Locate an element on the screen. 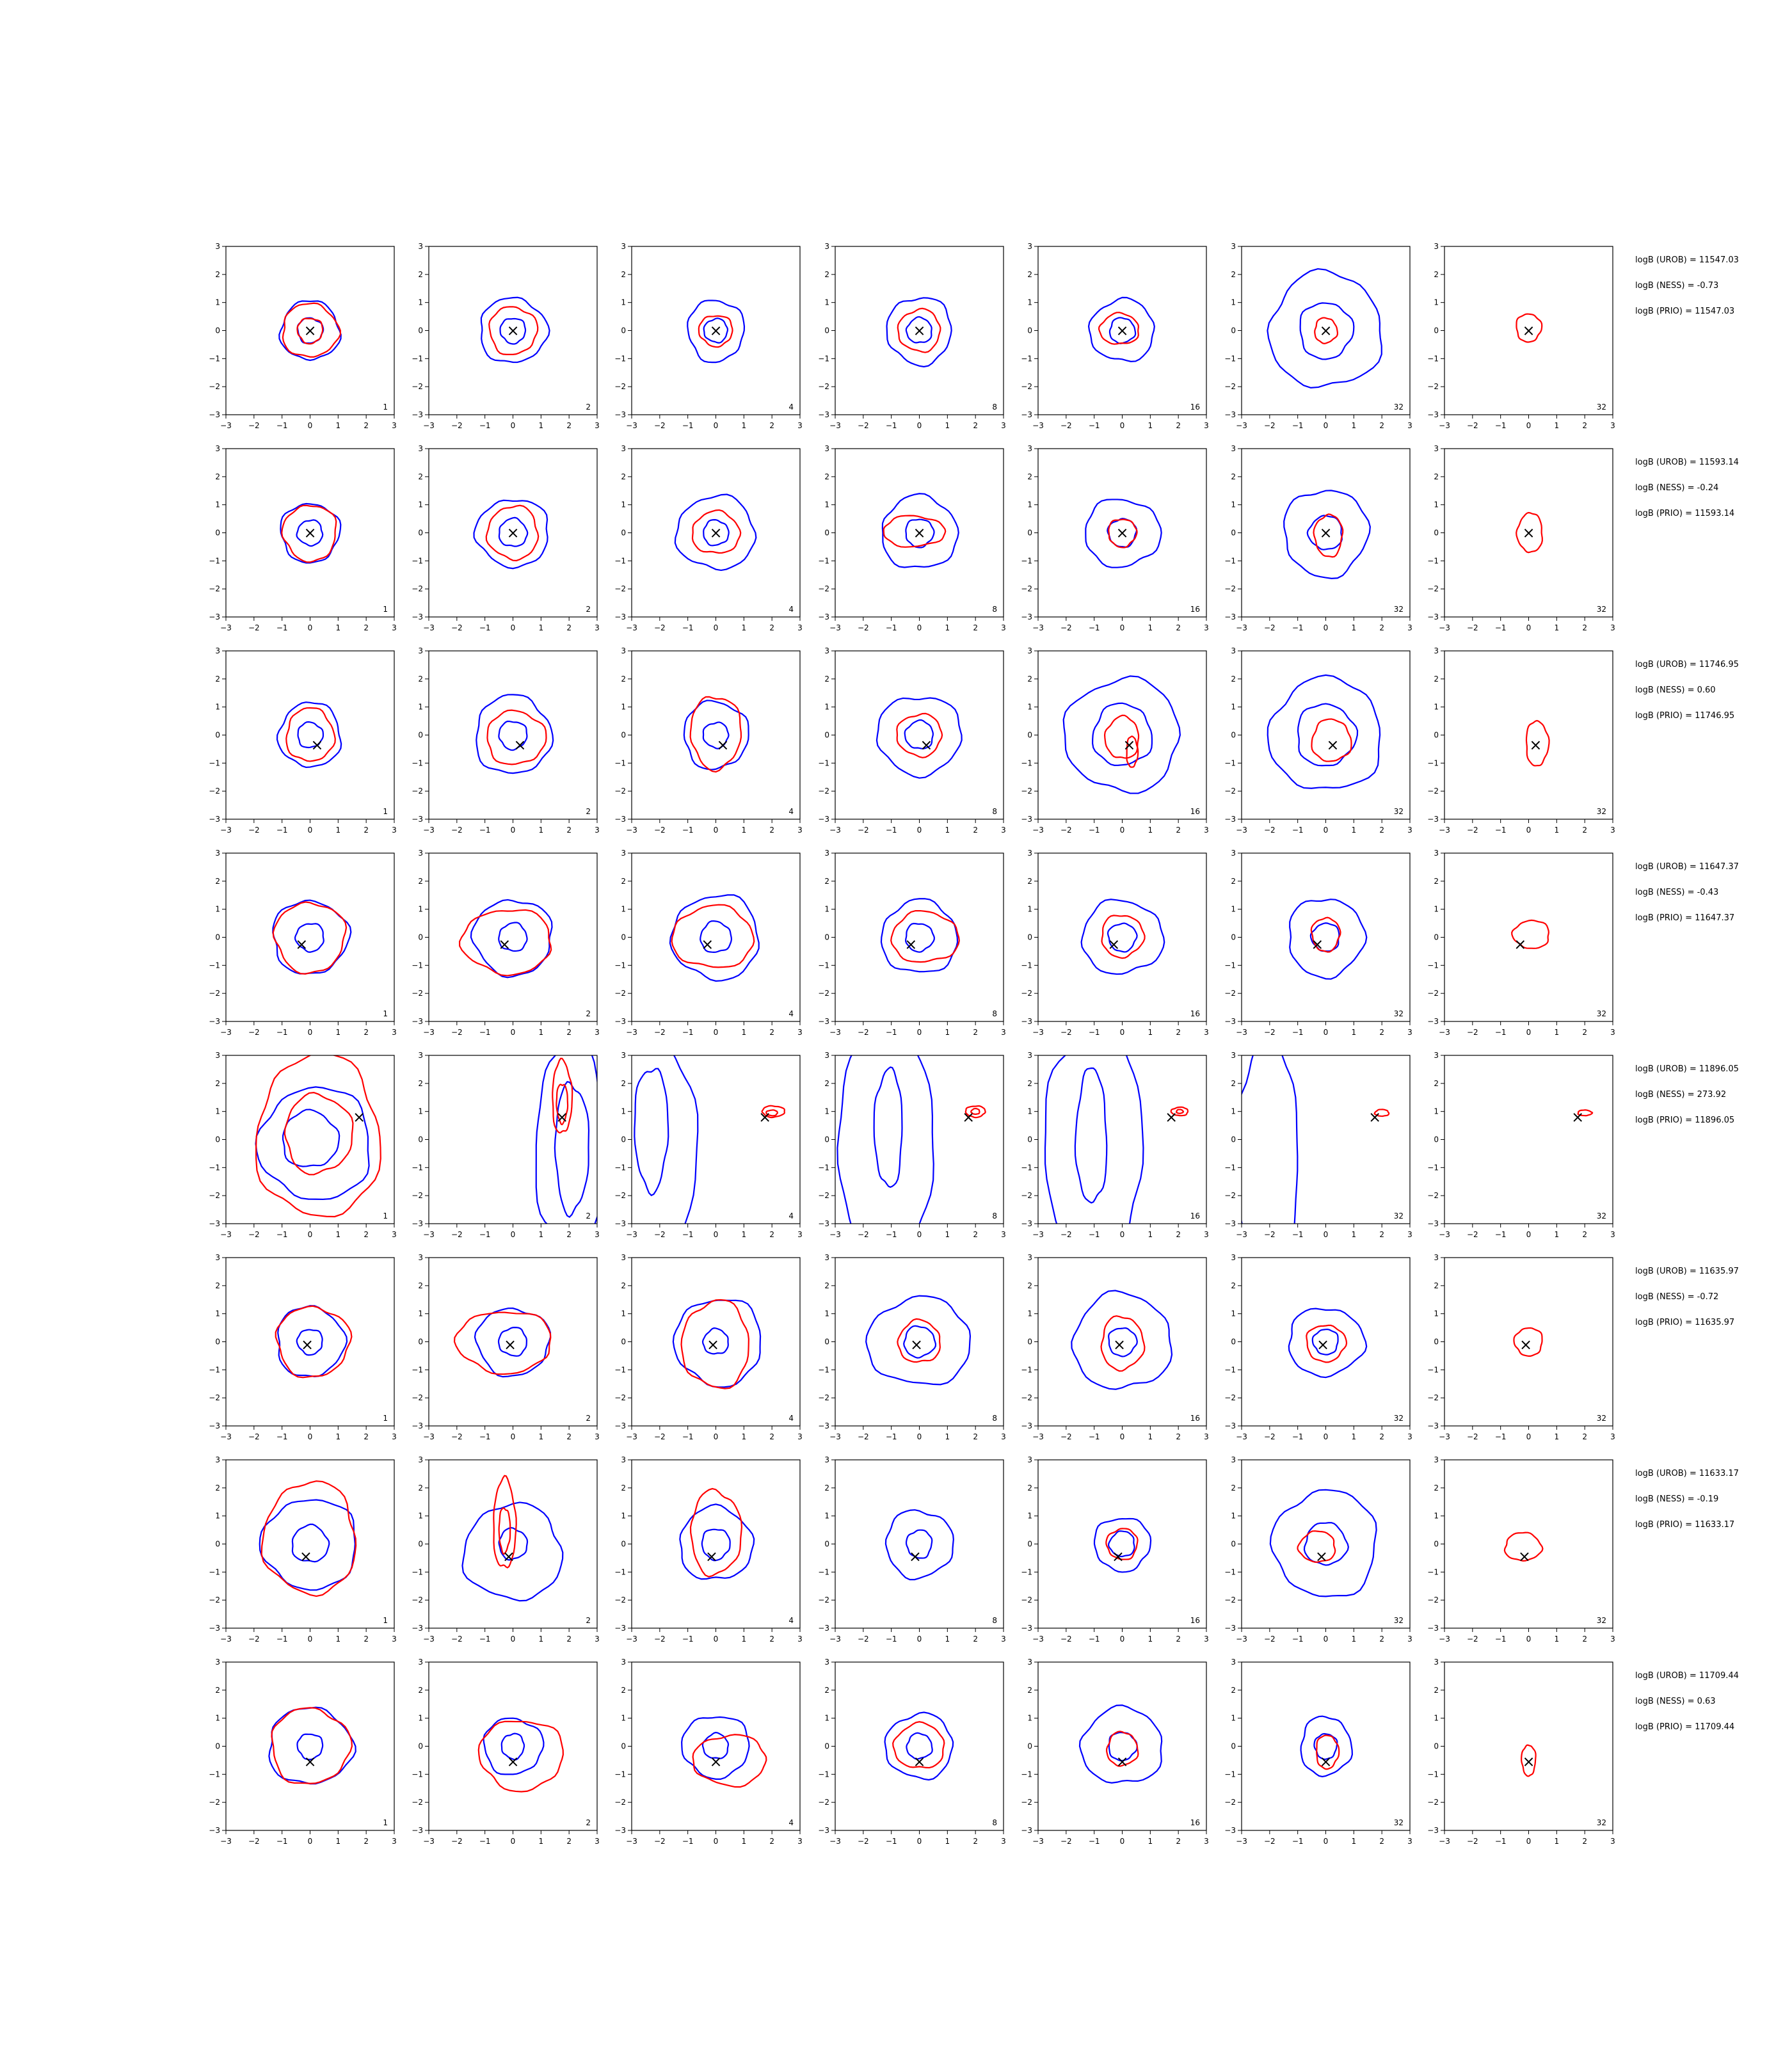 This screenshot has height=2048, width=1792. panel-n-label: 4 is located at coordinates (791, 811).